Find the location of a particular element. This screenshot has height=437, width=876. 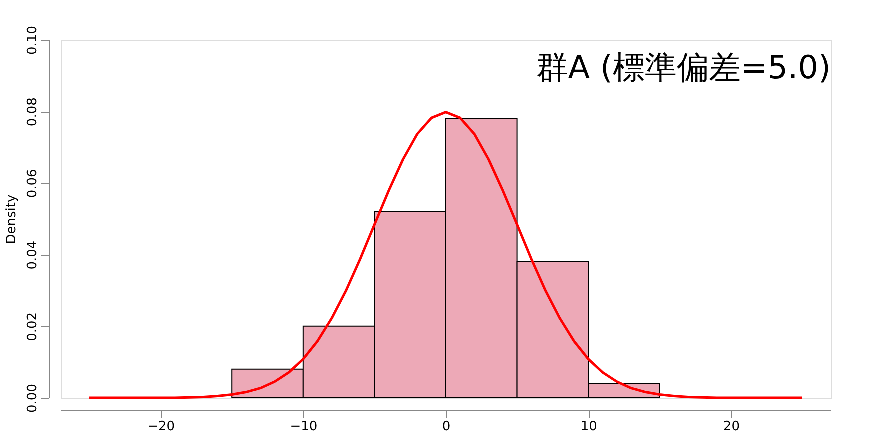

y-tick-label: 0.00 is located at coordinates (33, 398).